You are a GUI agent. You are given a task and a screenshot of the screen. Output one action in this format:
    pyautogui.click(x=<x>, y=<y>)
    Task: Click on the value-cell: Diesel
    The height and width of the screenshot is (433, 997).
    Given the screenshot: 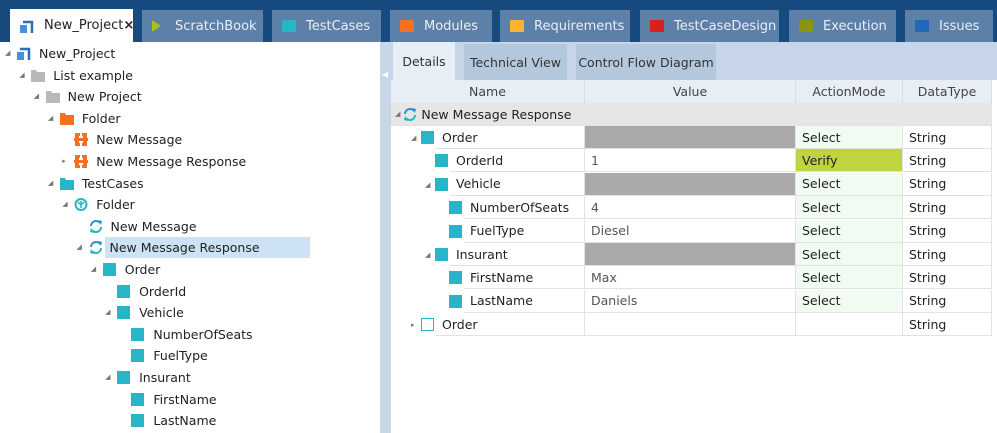 What is the action you would take?
    pyautogui.click(x=690, y=231)
    